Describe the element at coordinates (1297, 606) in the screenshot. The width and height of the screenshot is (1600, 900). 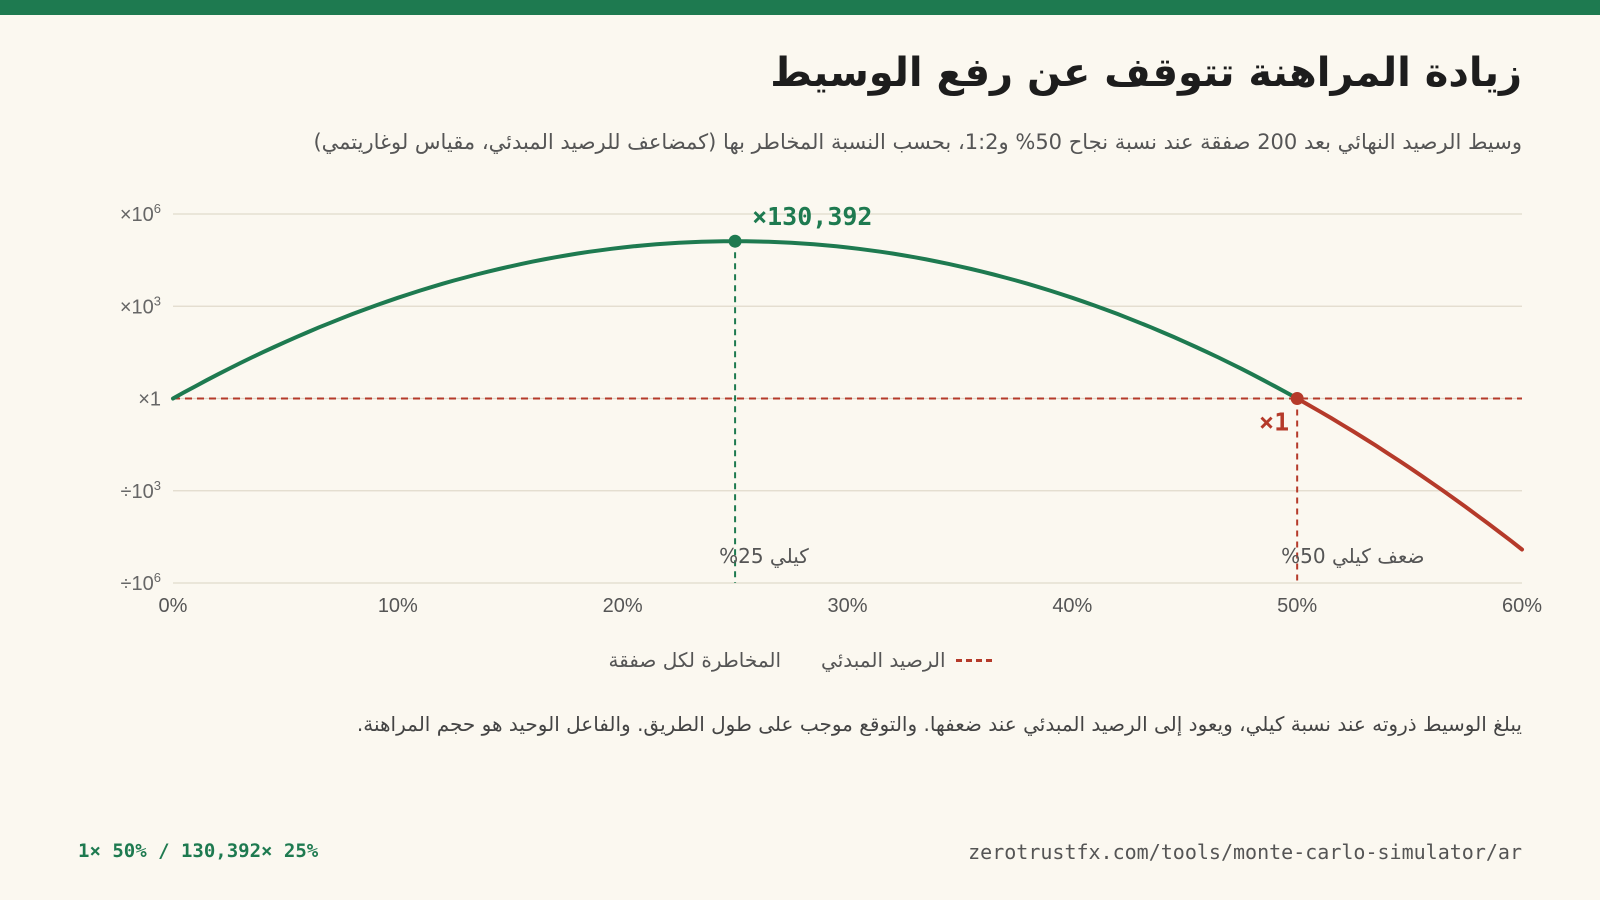
I see `x-tick-label: 50%` at that location.